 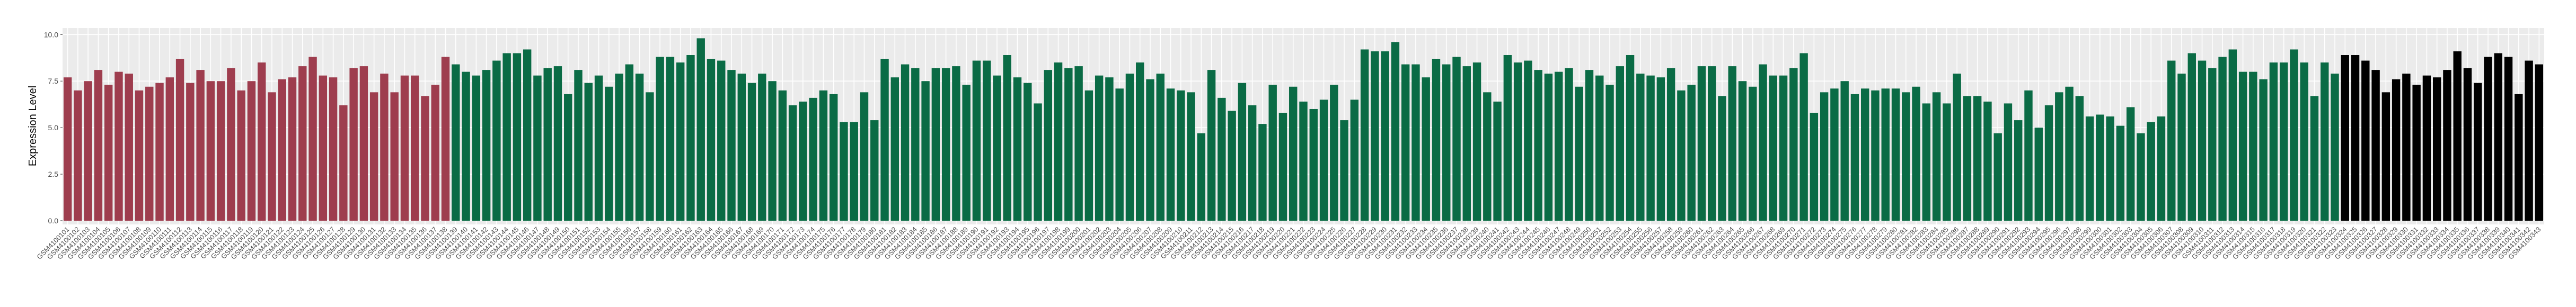 I want to click on y-tick-label: 5.0, so click(x=53, y=127).